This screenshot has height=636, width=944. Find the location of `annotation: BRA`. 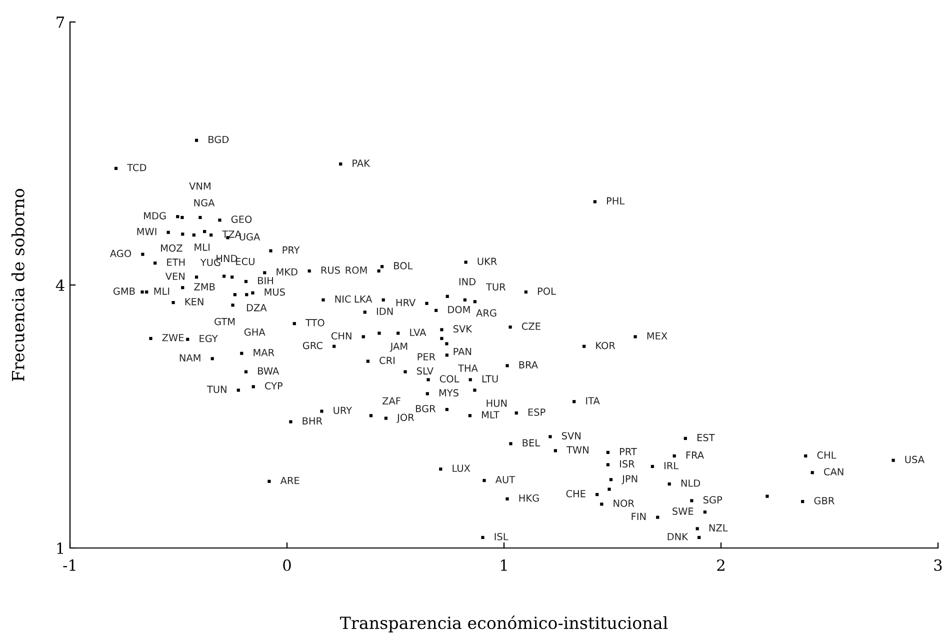

annotation: BRA is located at coordinates (528, 364).